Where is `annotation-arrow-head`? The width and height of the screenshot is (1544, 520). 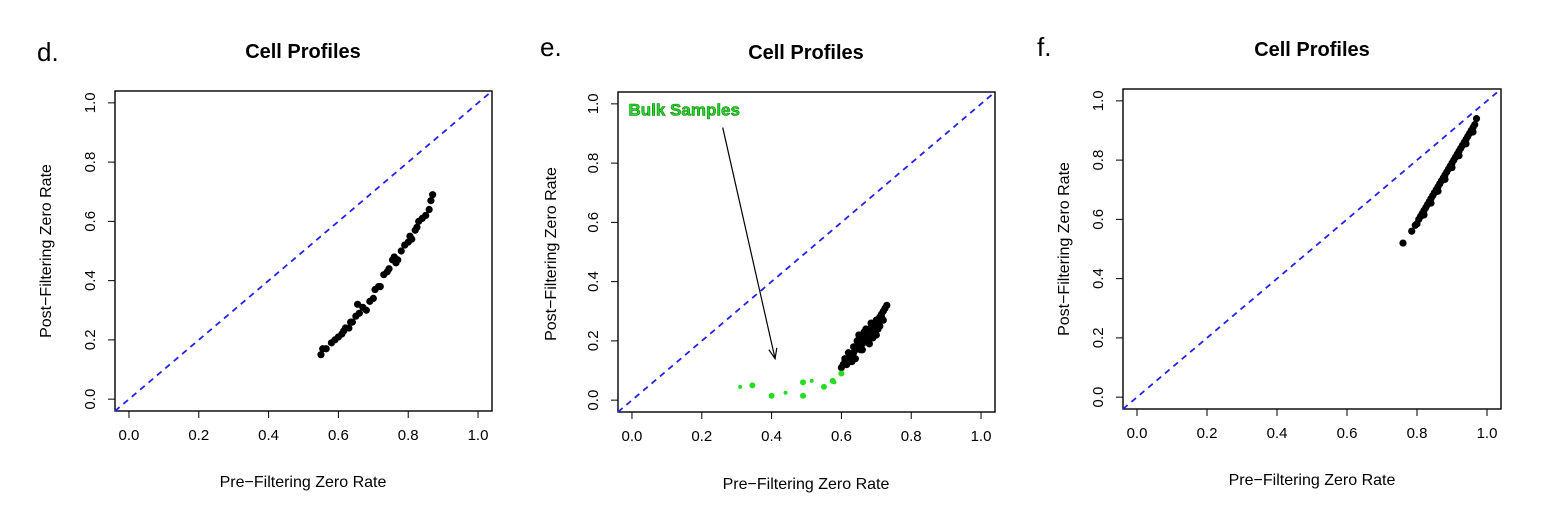
annotation-arrow-head is located at coordinates (773, 354).